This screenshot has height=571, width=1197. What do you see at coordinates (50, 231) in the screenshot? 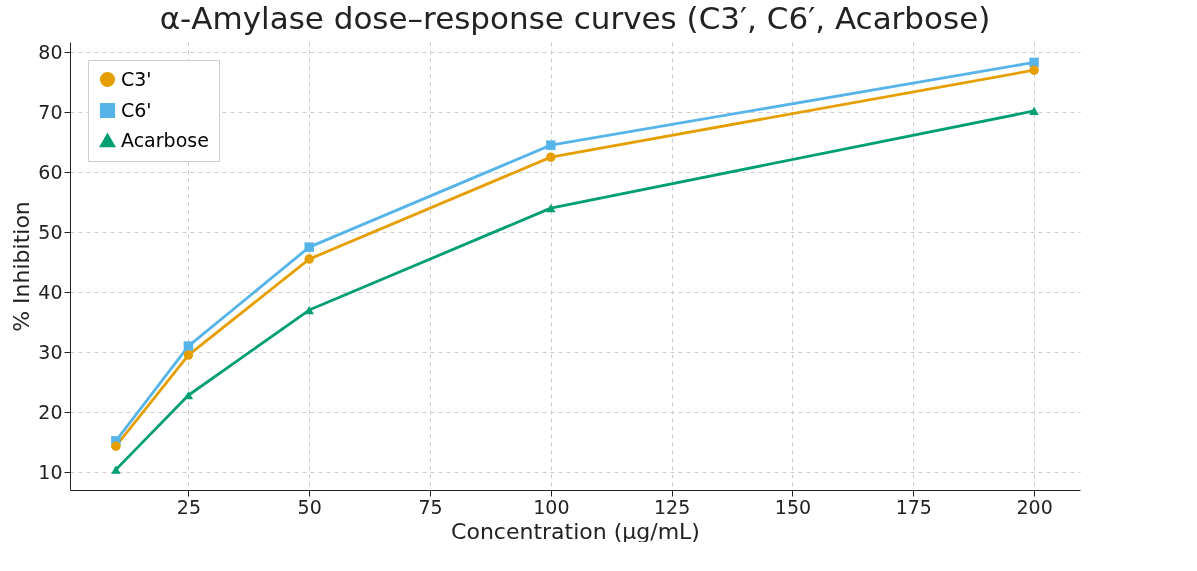
I see `y-tick-label: 50` at bounding box center [50, 231].